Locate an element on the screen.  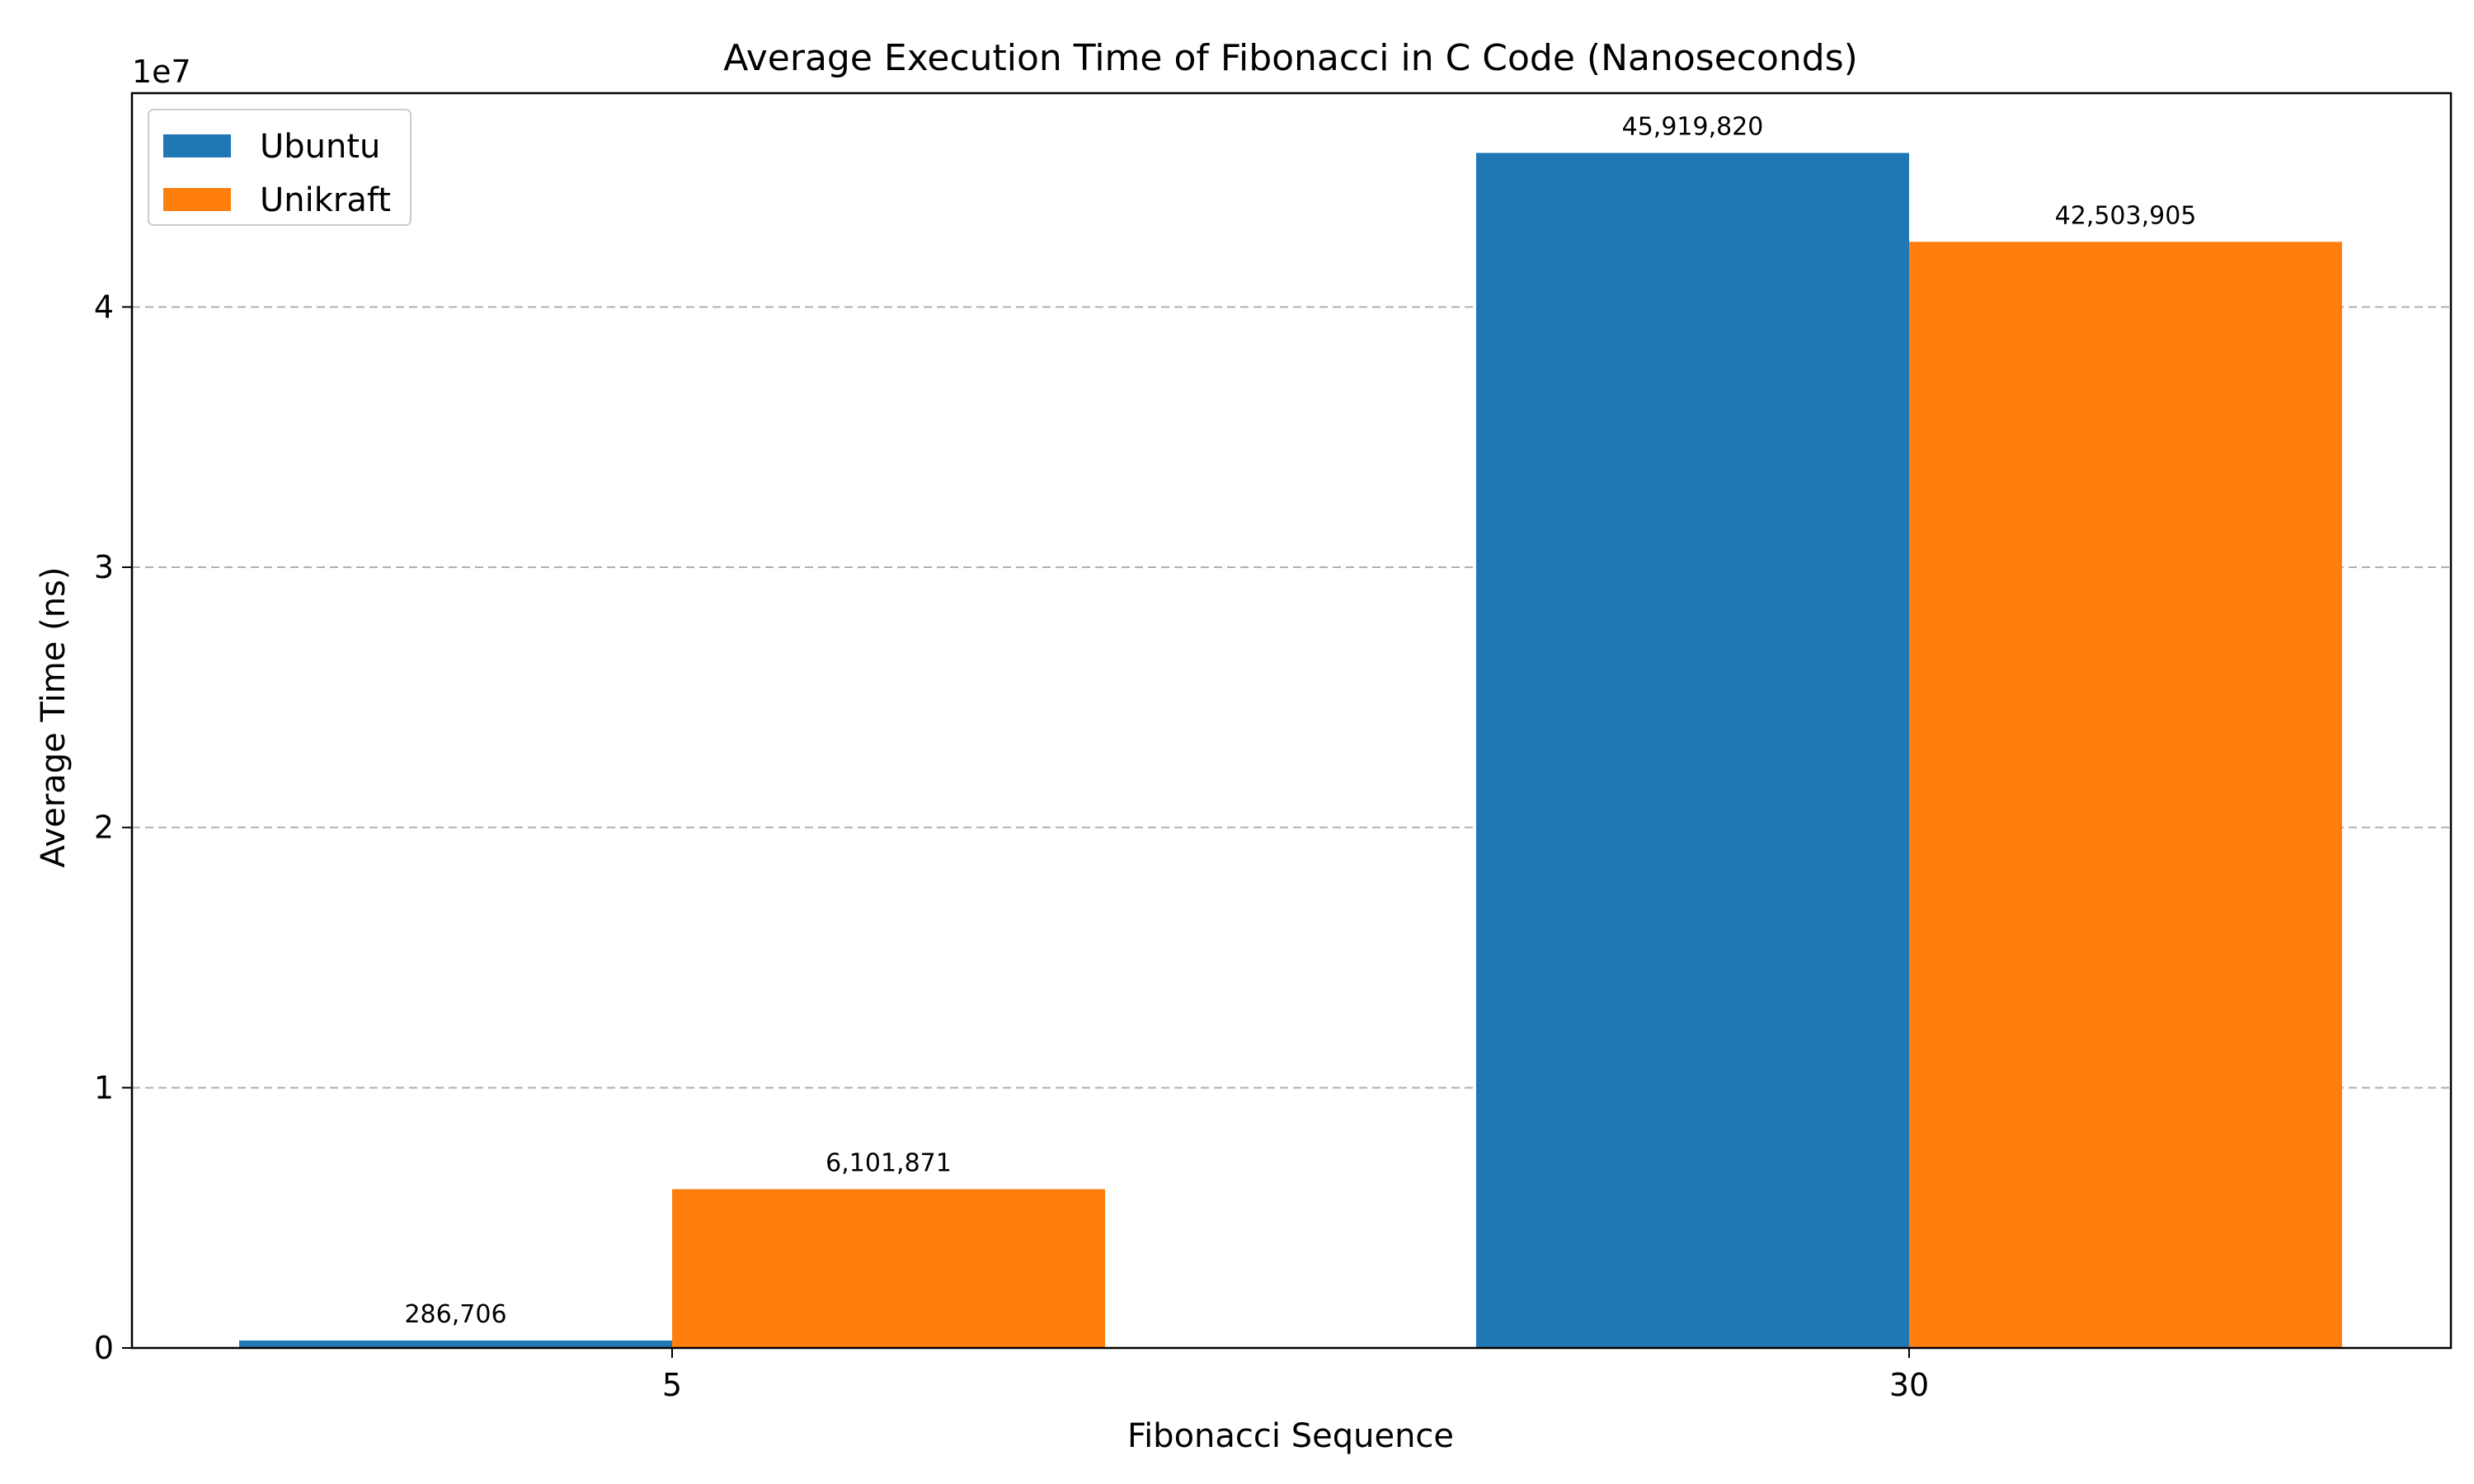
x-axis-label: Fibonacci Sequence is located at coordinates (1290, 1436).